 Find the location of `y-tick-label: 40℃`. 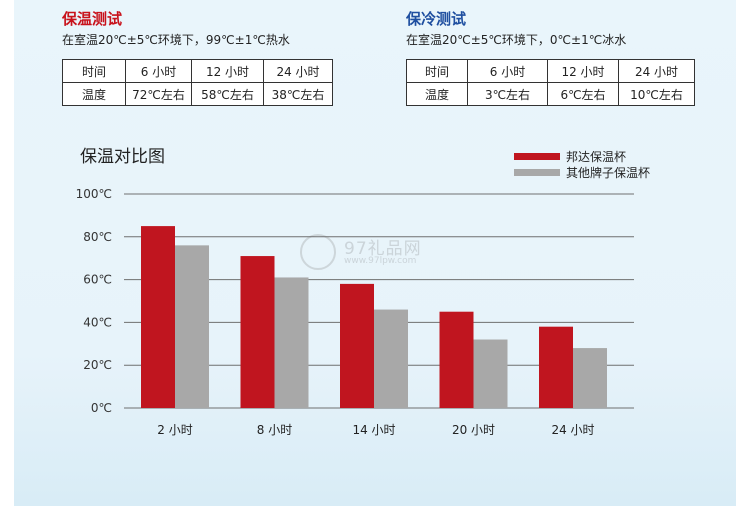

y-tick-label: 40℃ is located at coordinates (97, 322).